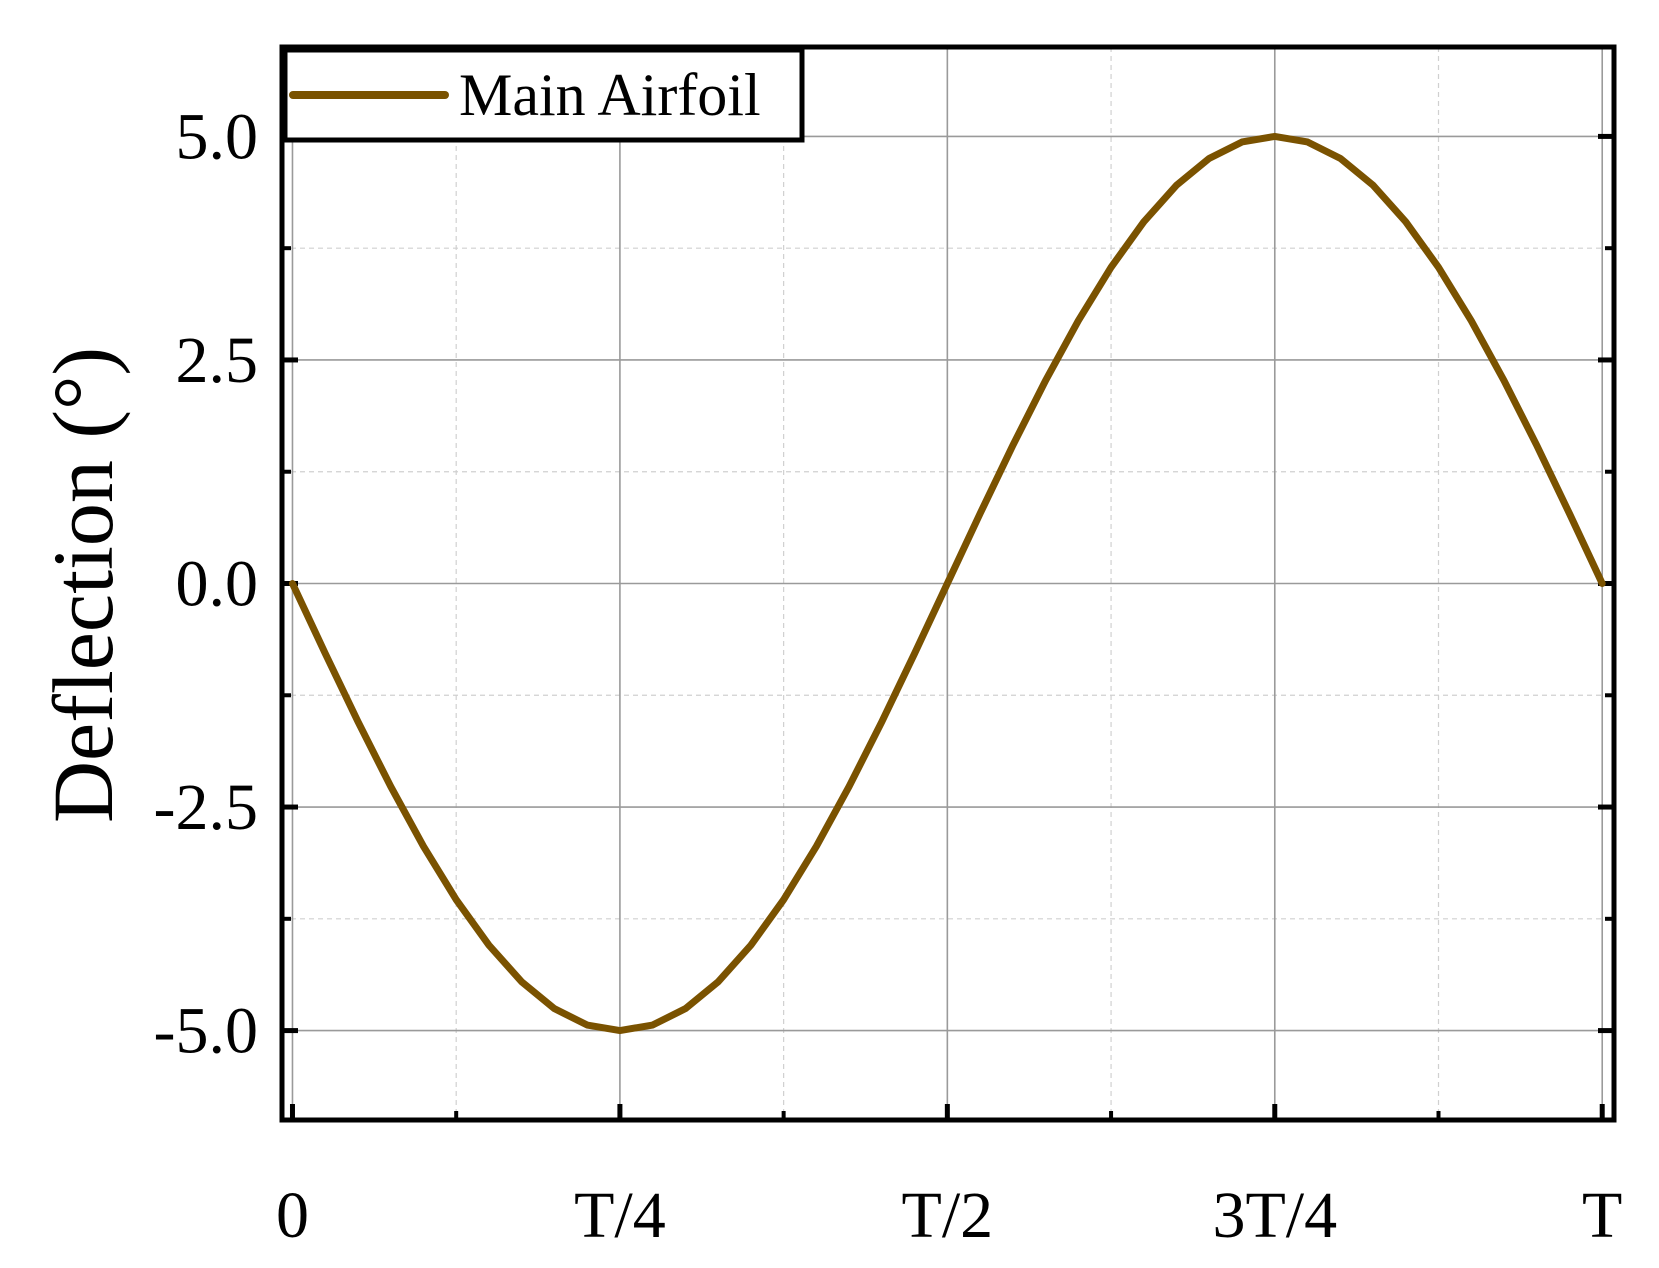  Describe the element at coordinates (83, 585) in the screenshot. I see `y-axis-label: Deflection (°)` at that location.